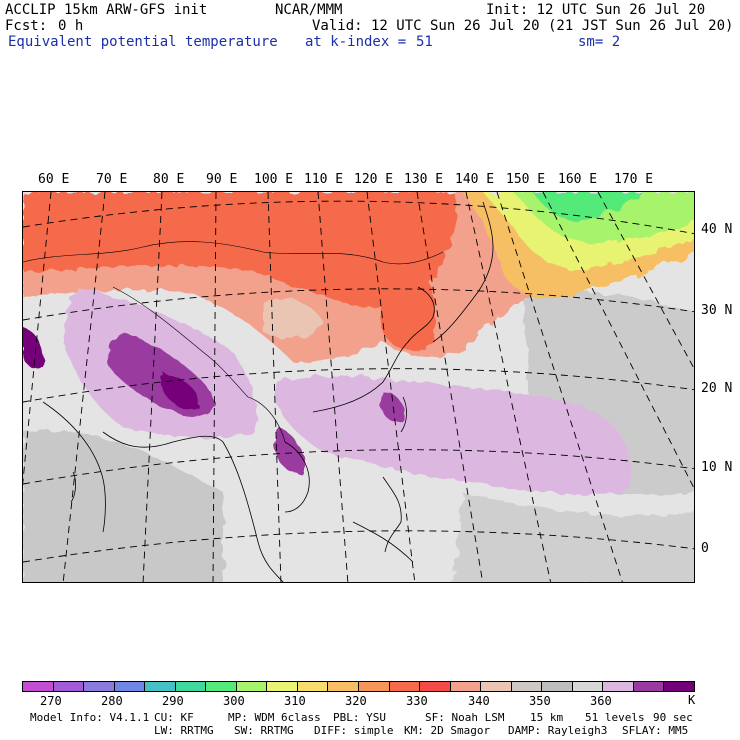  I want to click on mild-region, so click(293, 318).